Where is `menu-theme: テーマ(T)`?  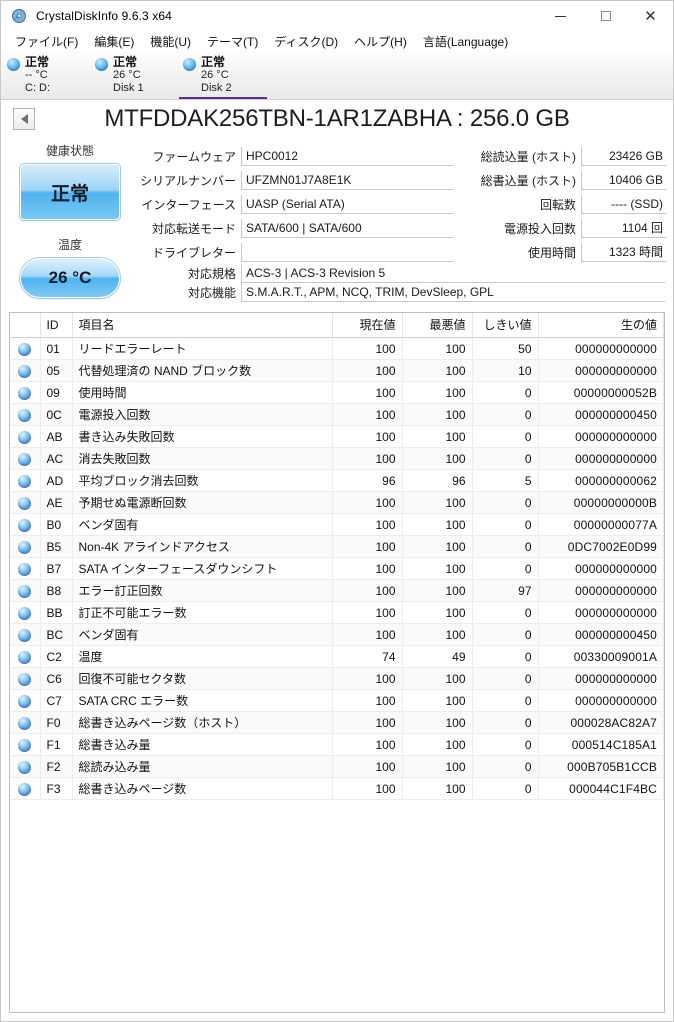 menu-theme: テーマ(T) is located at coordinates (233, 42).